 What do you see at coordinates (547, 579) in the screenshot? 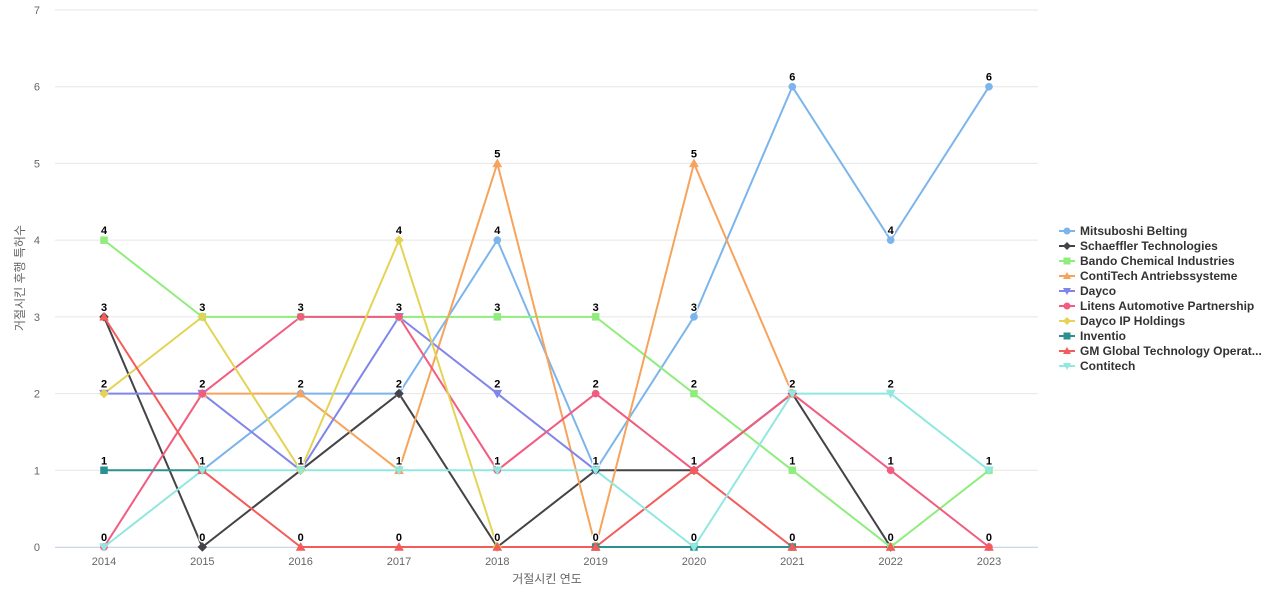
I see `x-axis-title: 거절시킨 연도` at bounding box center [547, 579].